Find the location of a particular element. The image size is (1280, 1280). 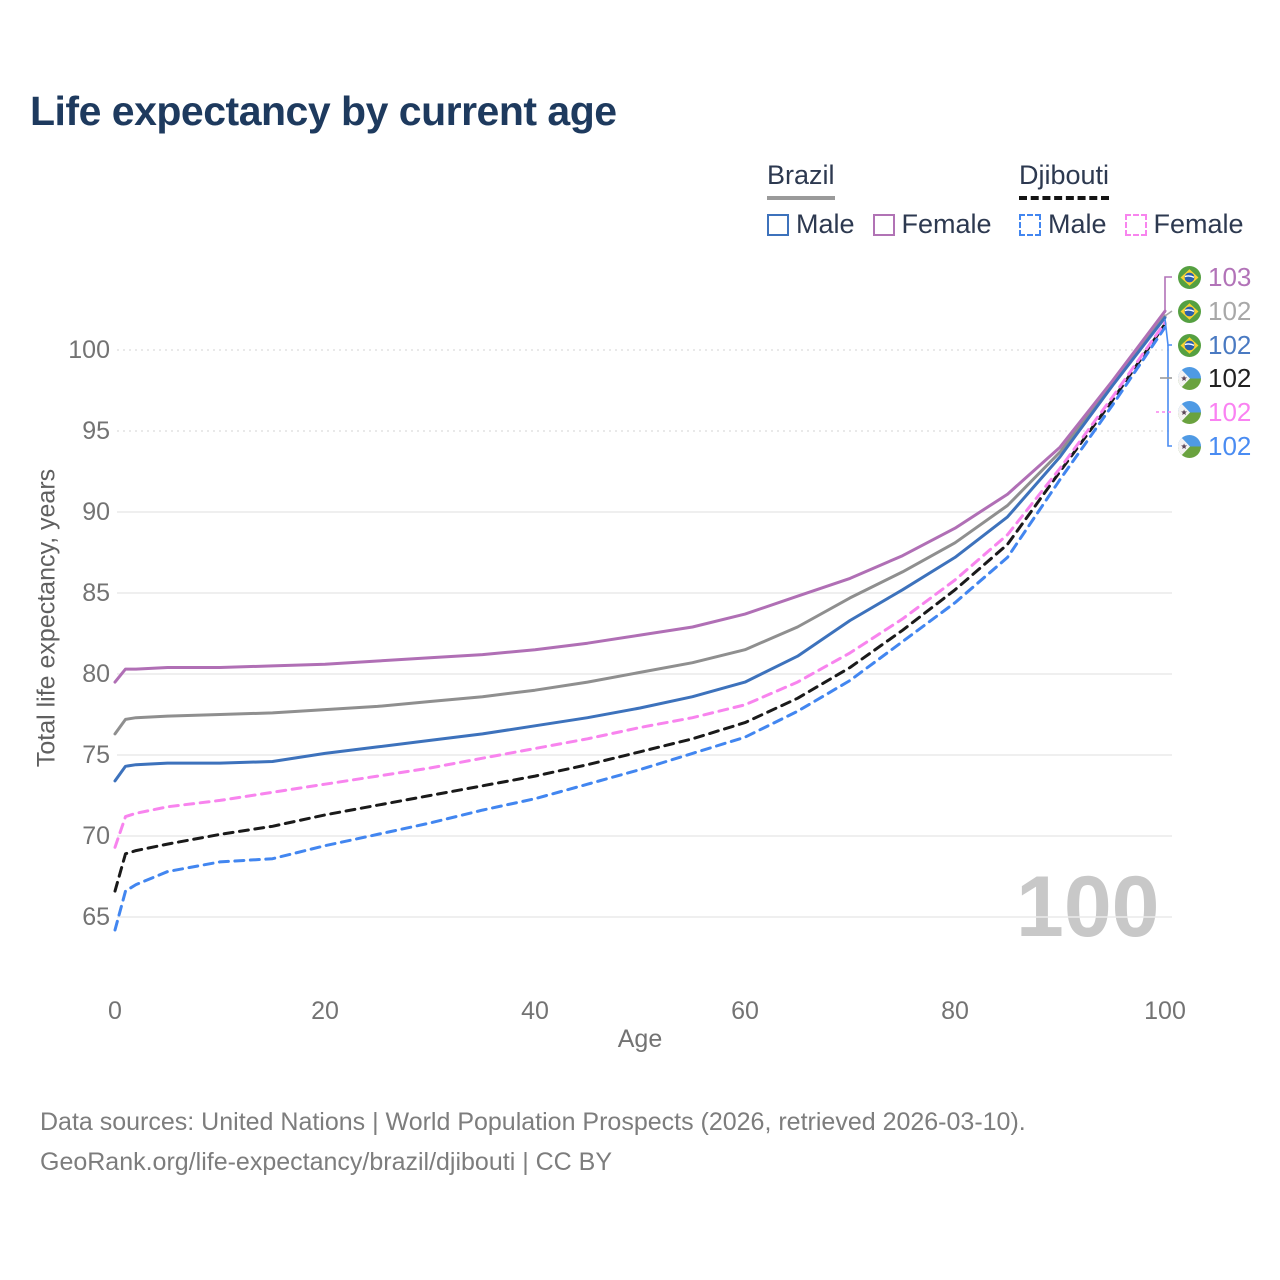

legend-djibouti-title: Djibouti is located at coordinates (1064, 180).